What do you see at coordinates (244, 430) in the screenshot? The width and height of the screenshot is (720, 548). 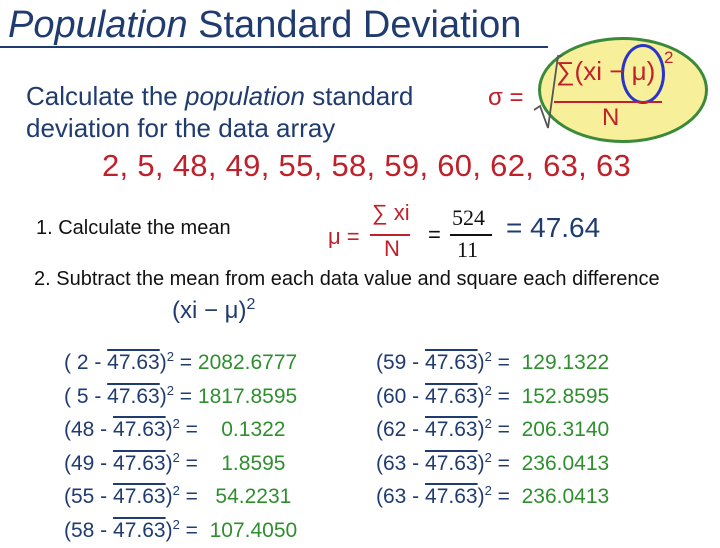 I see `row-value: 0.1322` at bounding box center [244, 430].